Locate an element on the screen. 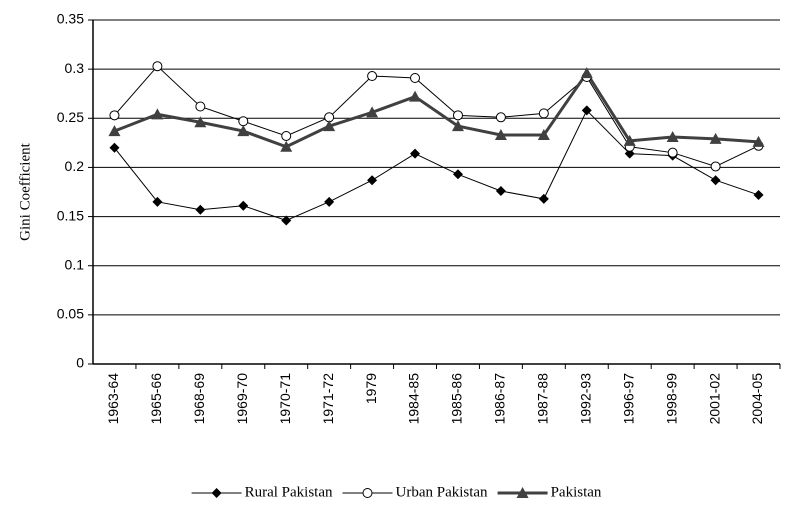  x-tick-label: 1968-69 is located at coordinates (199, 399).